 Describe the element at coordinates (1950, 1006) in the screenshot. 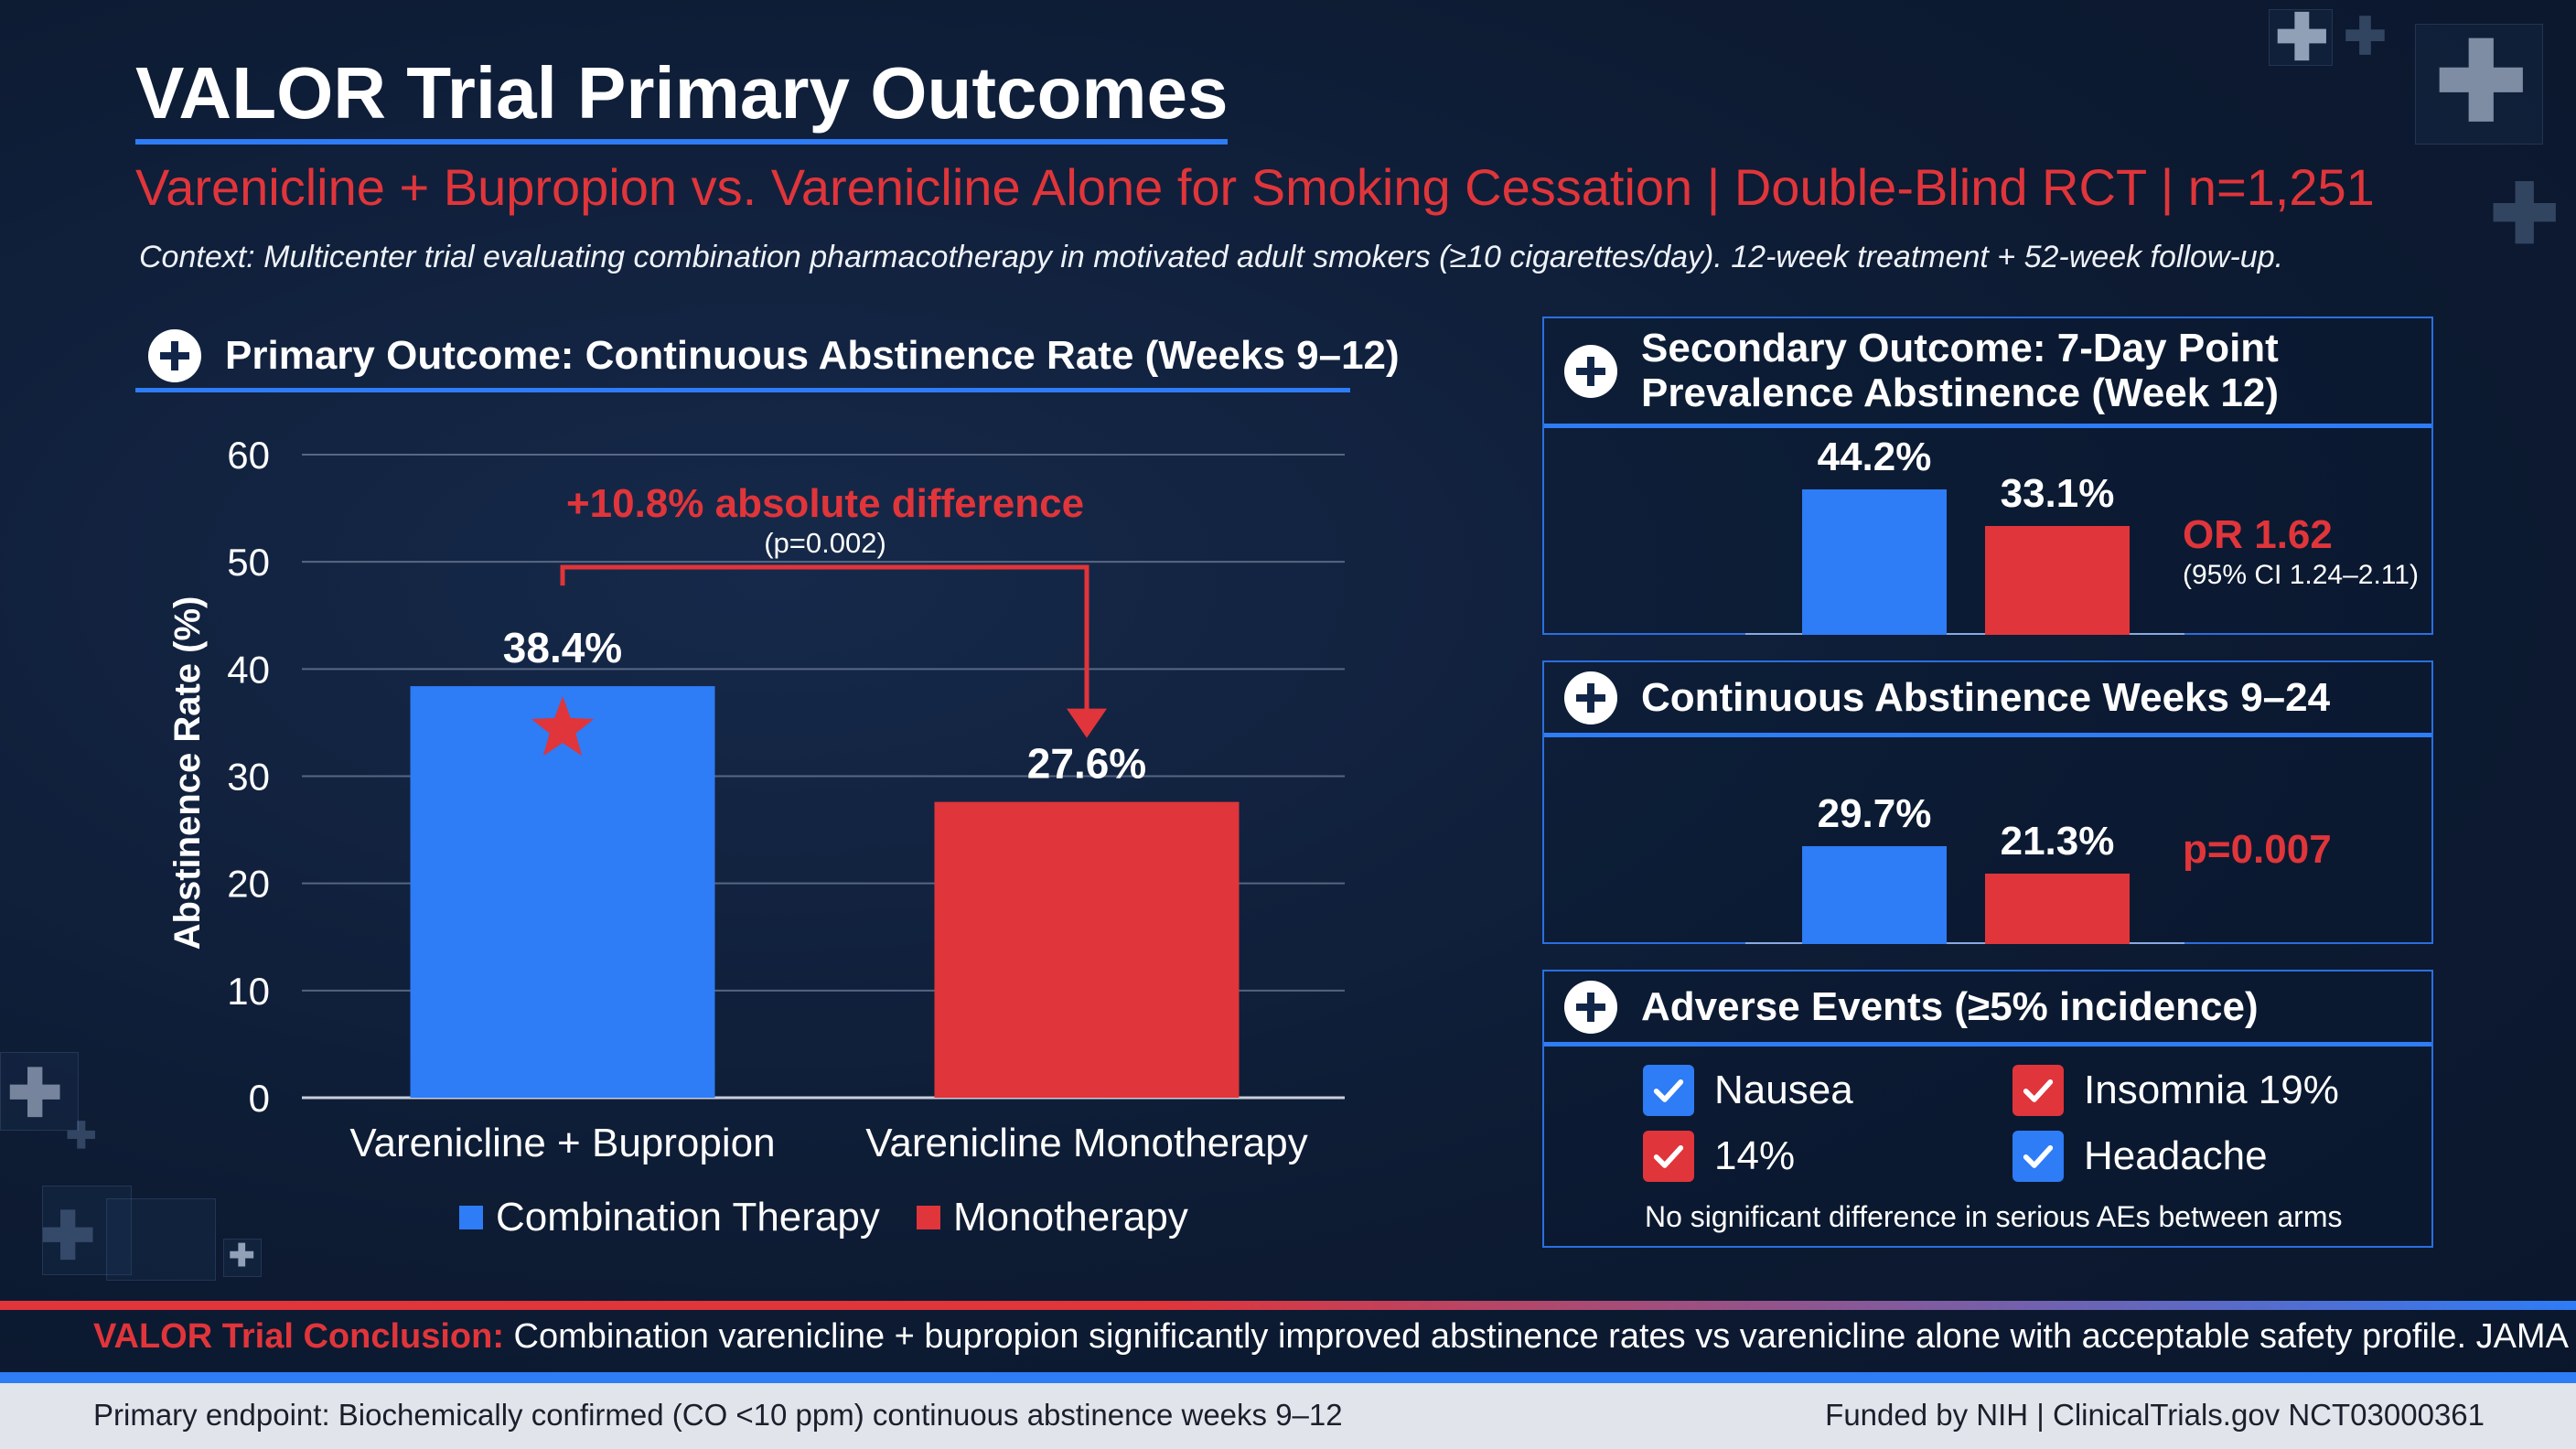

I see `adverse-events-title: Adverse Events (≥5% incidence)` at that location.